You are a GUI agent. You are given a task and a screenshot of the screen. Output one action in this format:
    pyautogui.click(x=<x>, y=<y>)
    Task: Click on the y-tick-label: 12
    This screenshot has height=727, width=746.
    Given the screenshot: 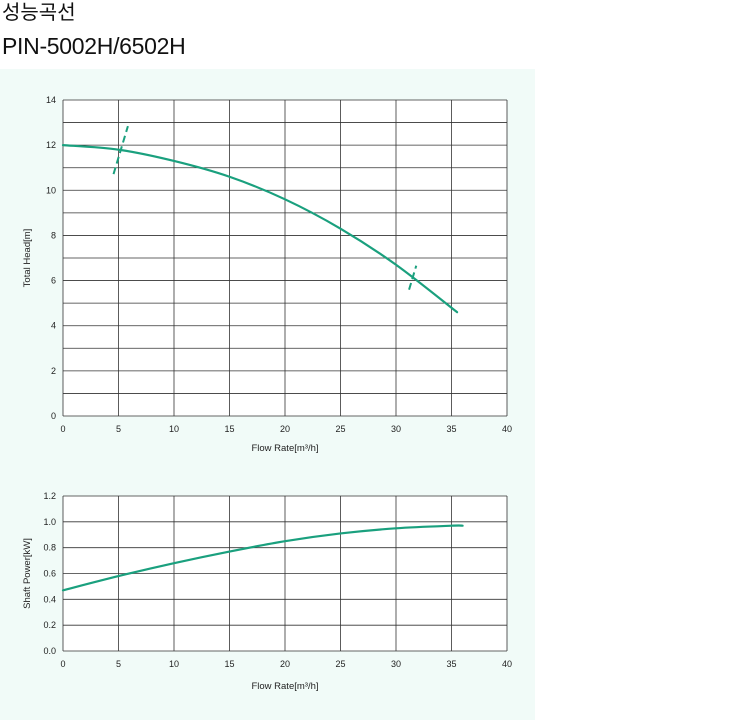 What is the action you would take?
    pyautogui.click(x=51, y=145)
    